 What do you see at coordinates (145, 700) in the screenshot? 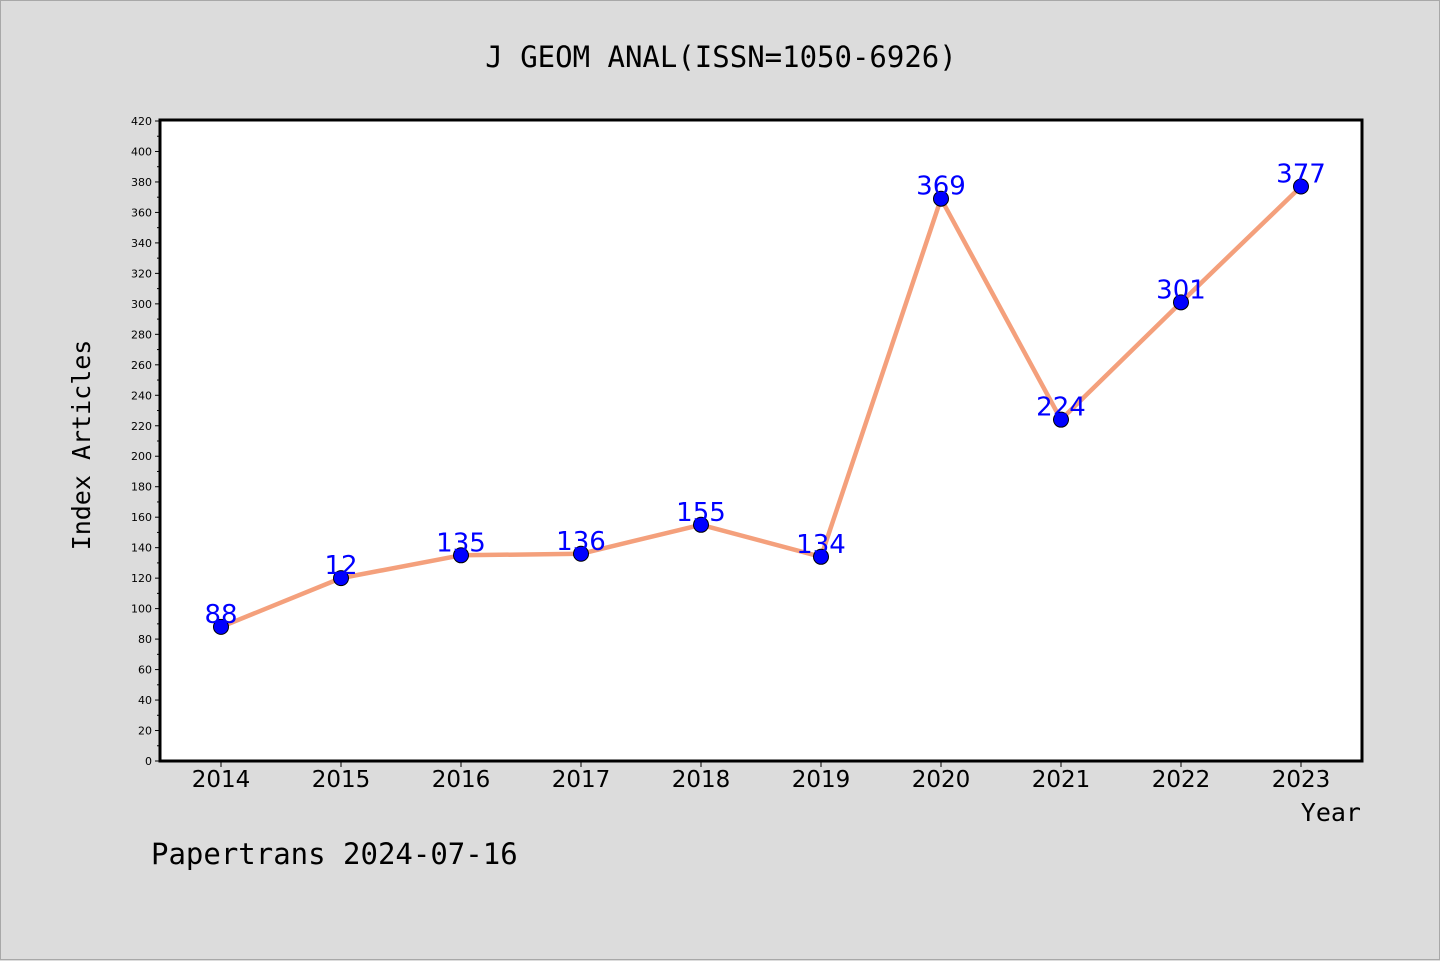
I see `y-tick-label: 40` at bounding box center [145, 700].